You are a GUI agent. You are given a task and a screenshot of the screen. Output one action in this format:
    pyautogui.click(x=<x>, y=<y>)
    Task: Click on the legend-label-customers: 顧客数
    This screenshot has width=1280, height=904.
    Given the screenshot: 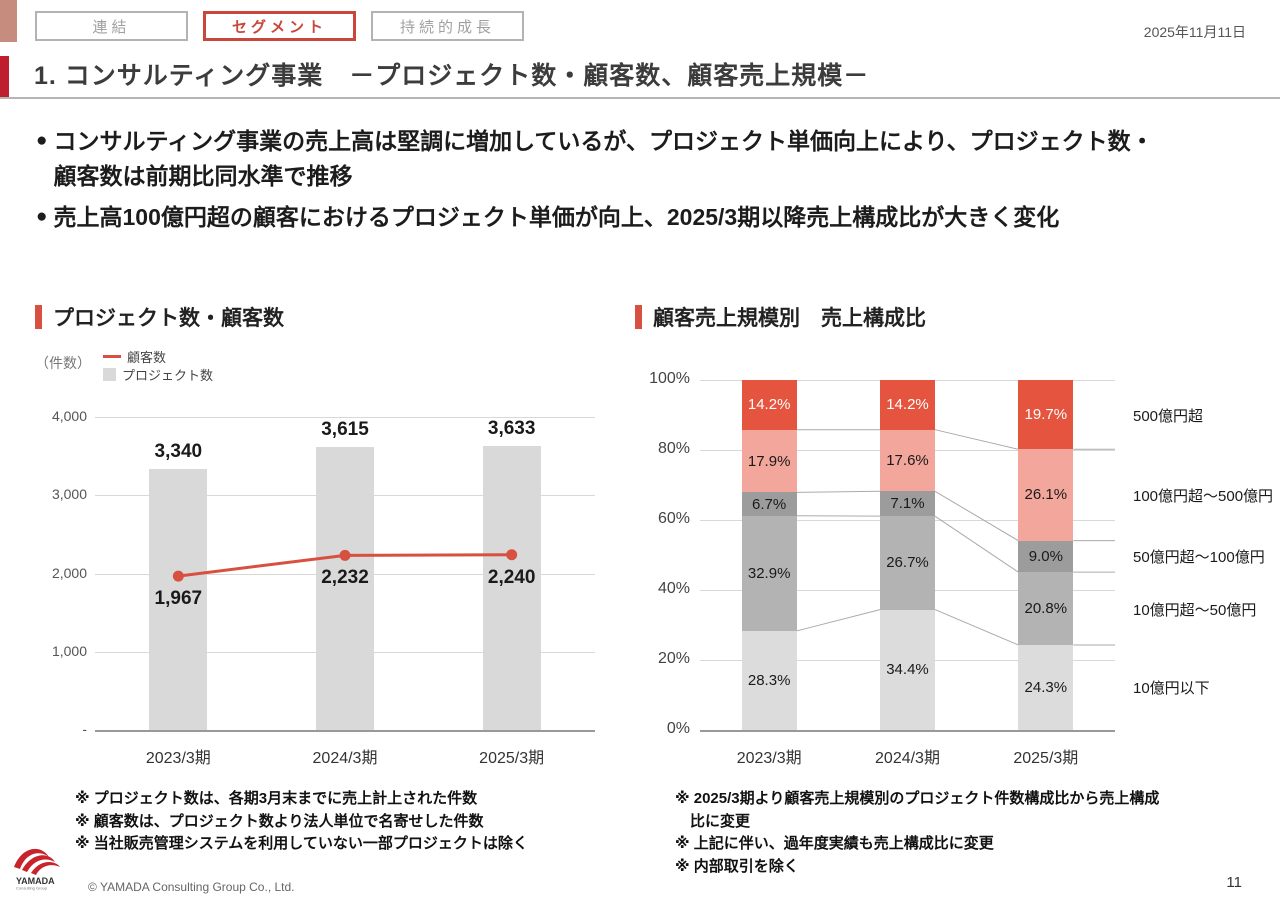 What is the action you would take?
    pyautogui.click(x=147, y=357)
    